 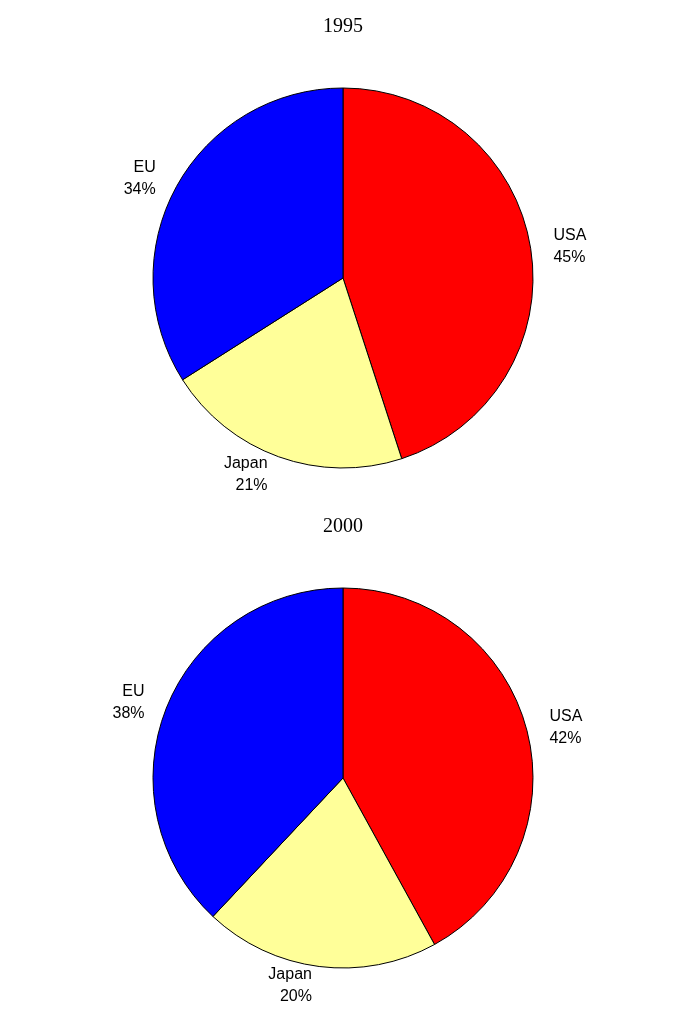 I want to click on data-label: 38%, so click(x=128, y=712).